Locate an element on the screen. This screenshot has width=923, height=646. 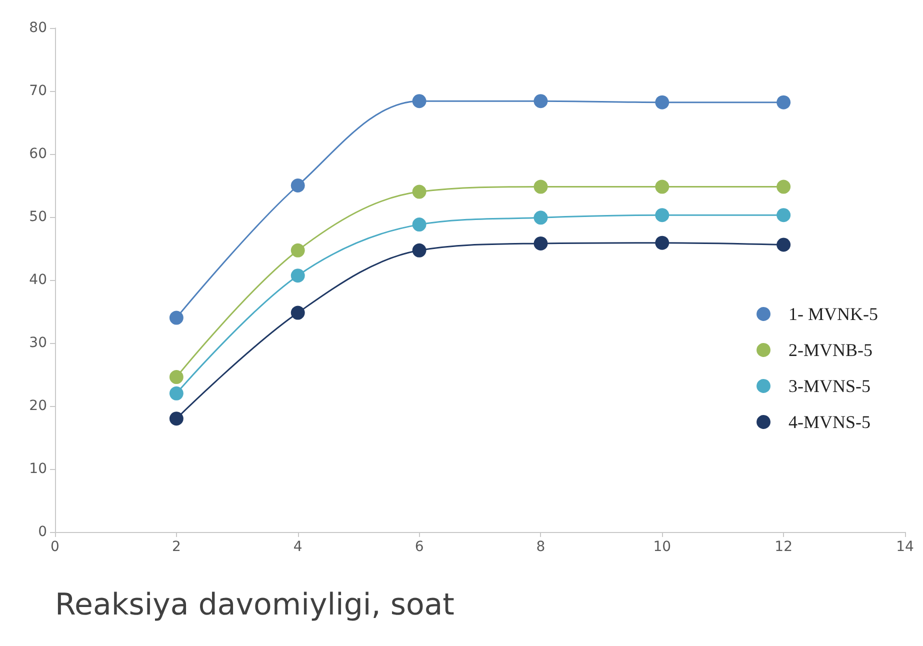
x-tick-label: 0 is located at coordinates (55, 547).